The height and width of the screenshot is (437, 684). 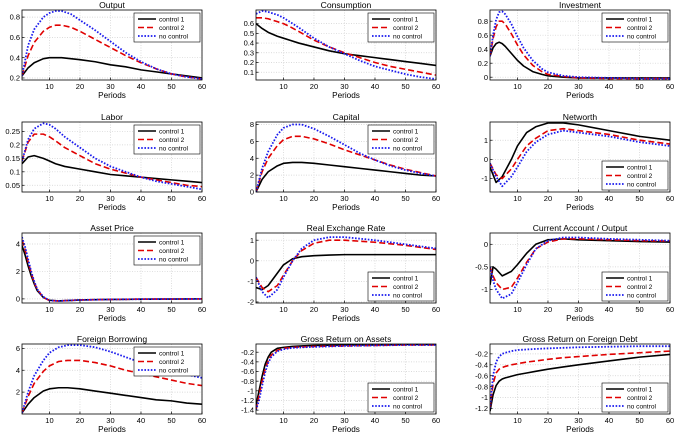 I want to click on y-tick-label: 8, so click(x=252, y=124).